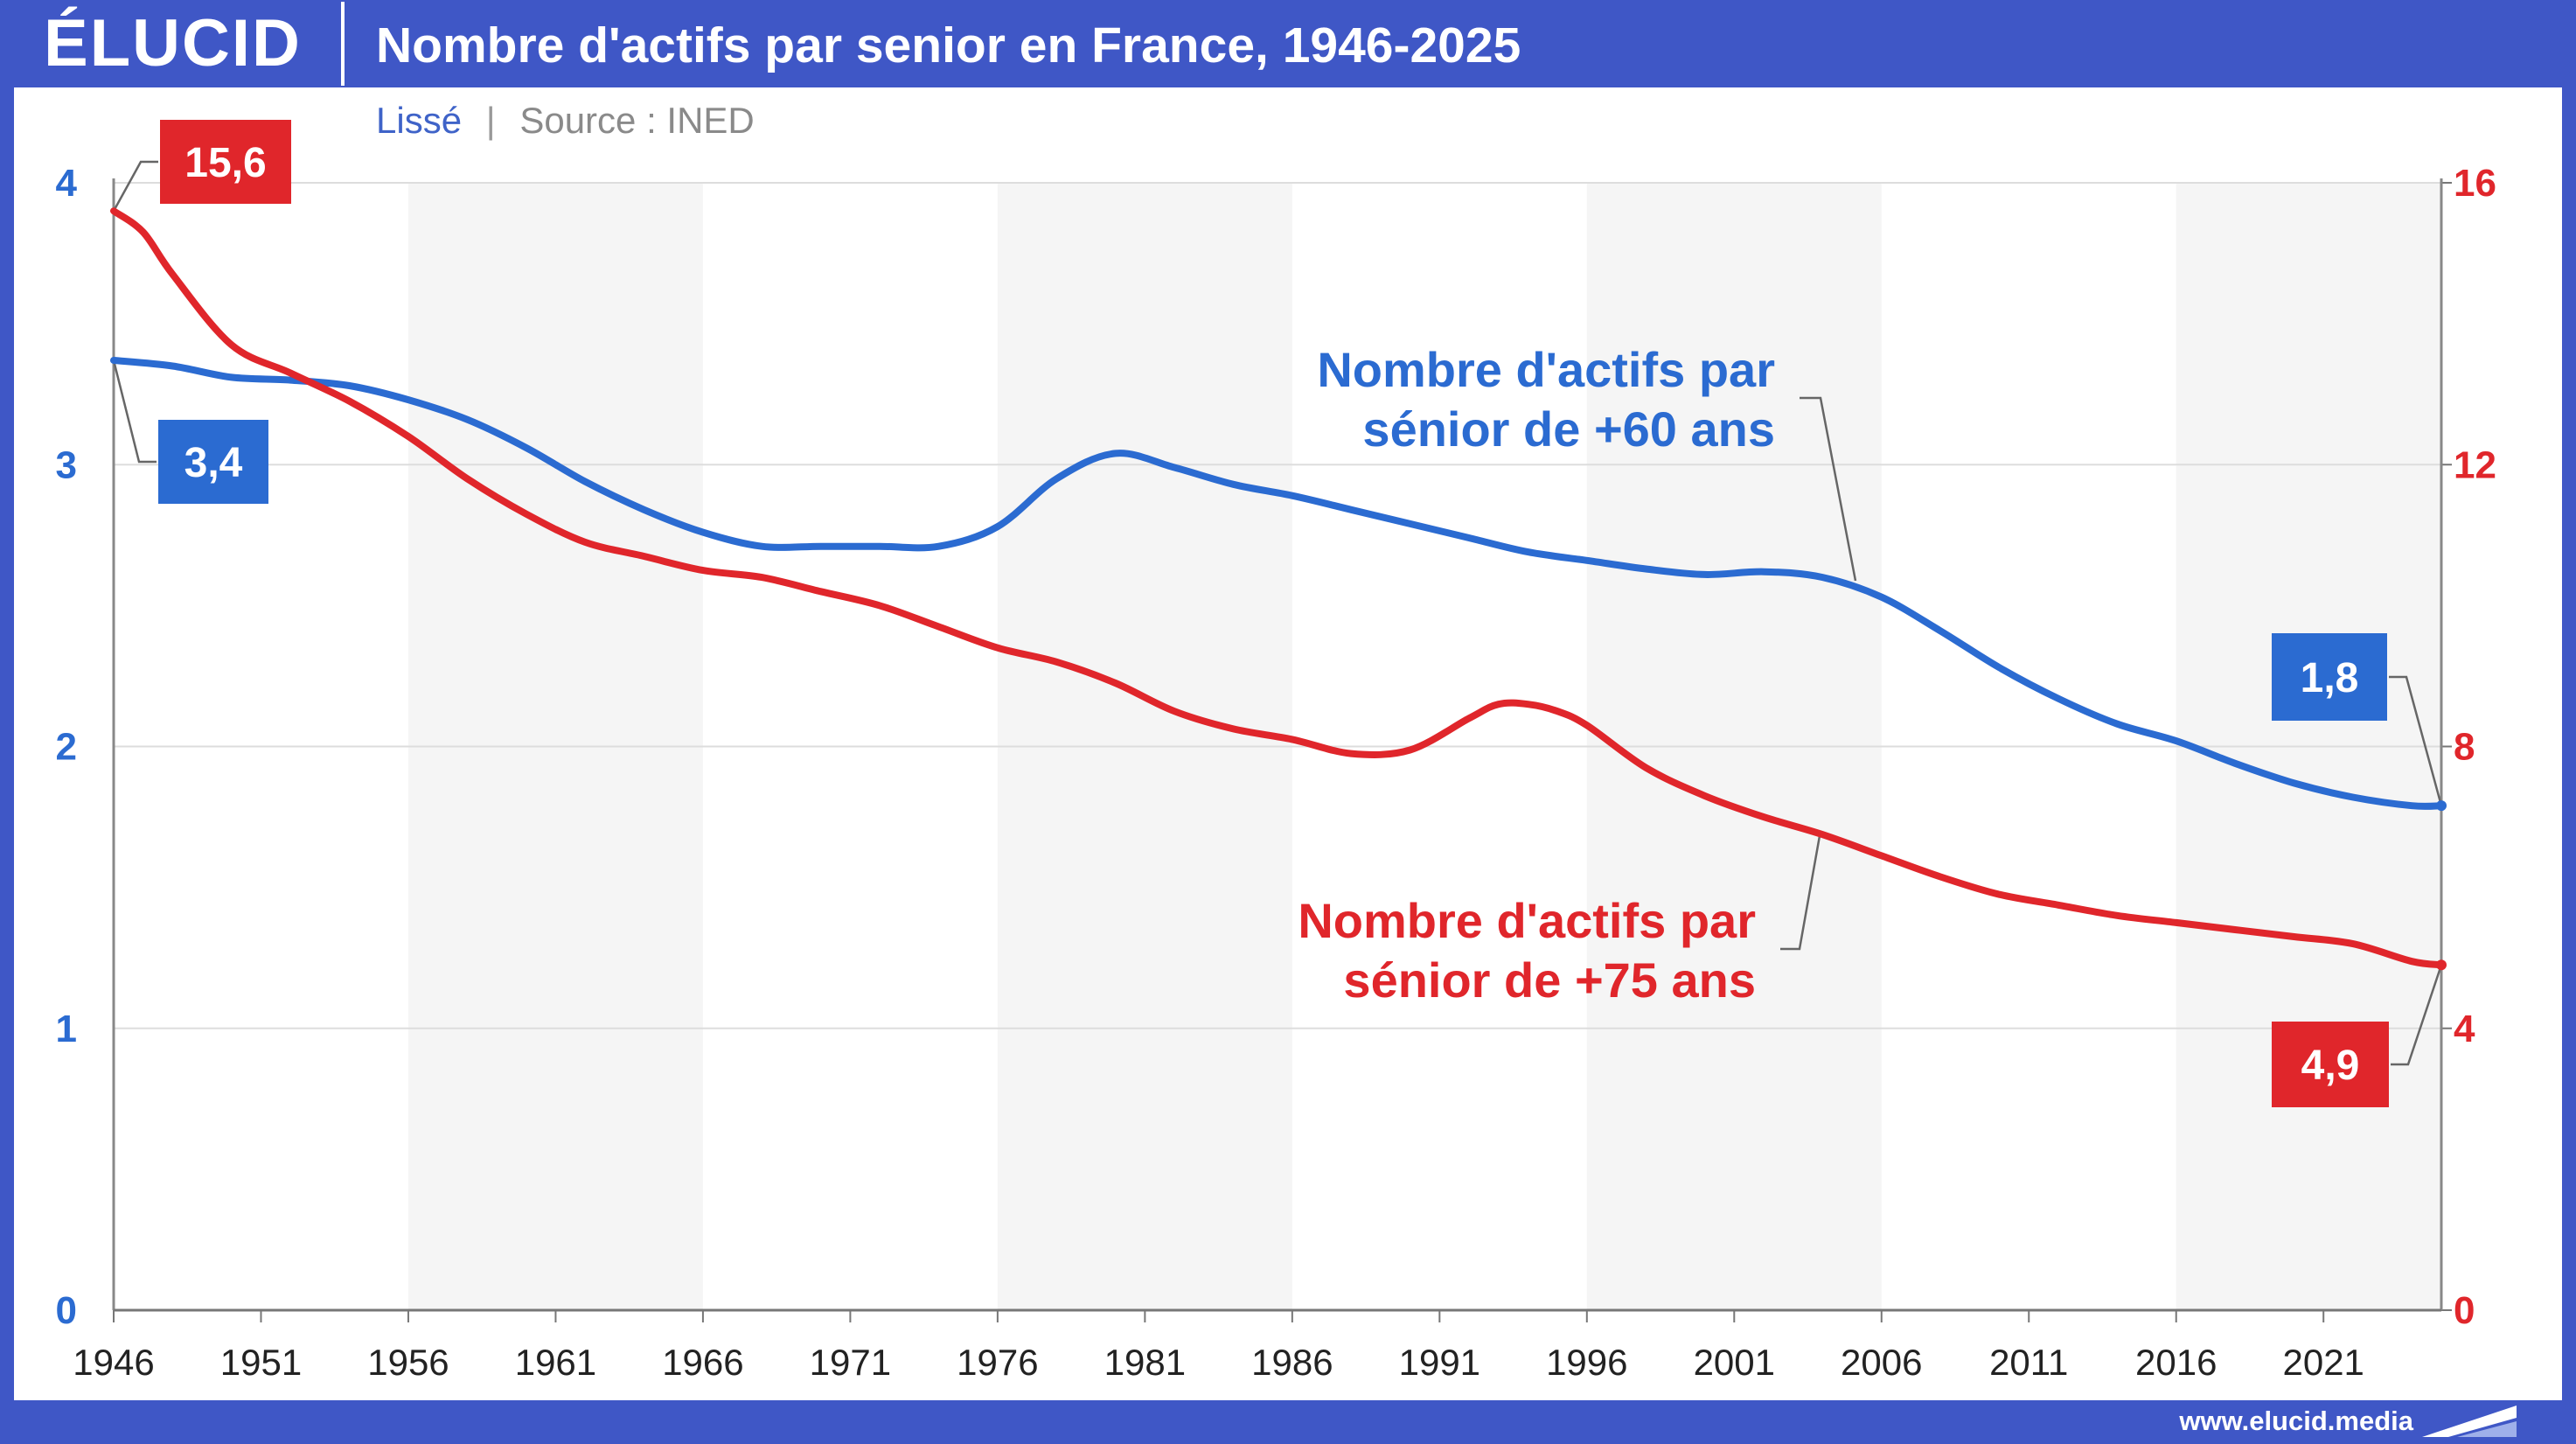 The image size is (2576, 1444). I want to click on x-tick-1971: 1971, so click(850, 1362).